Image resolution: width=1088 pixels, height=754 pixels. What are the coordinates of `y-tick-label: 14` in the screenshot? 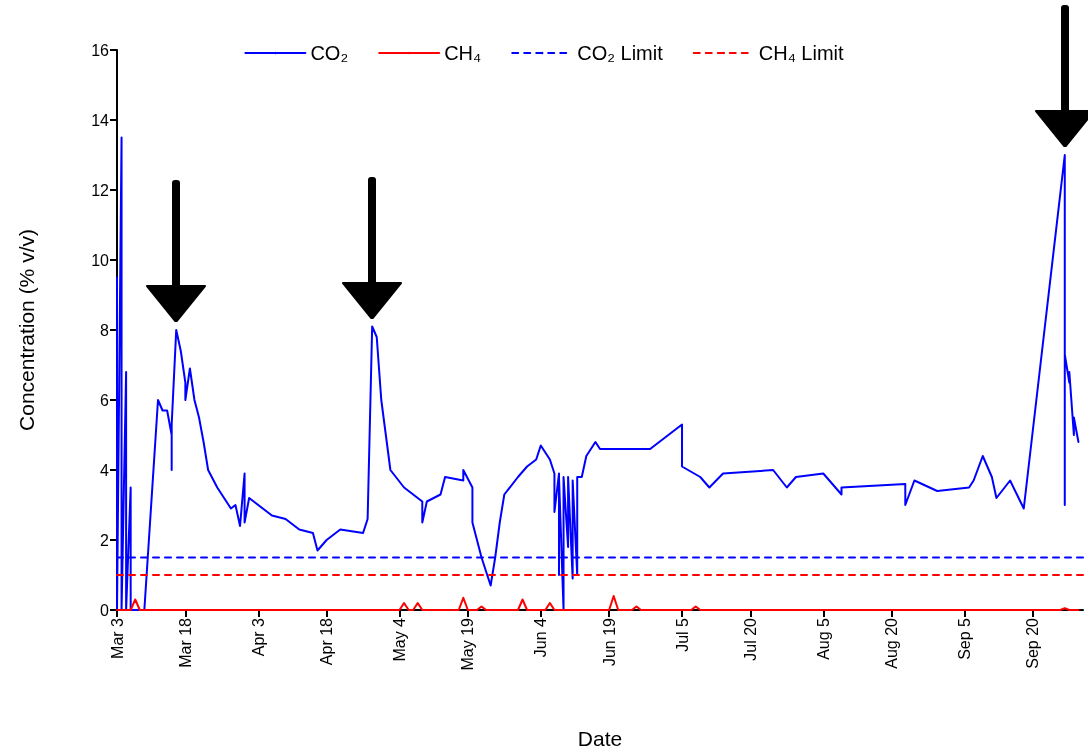 It's located at (100, 120).